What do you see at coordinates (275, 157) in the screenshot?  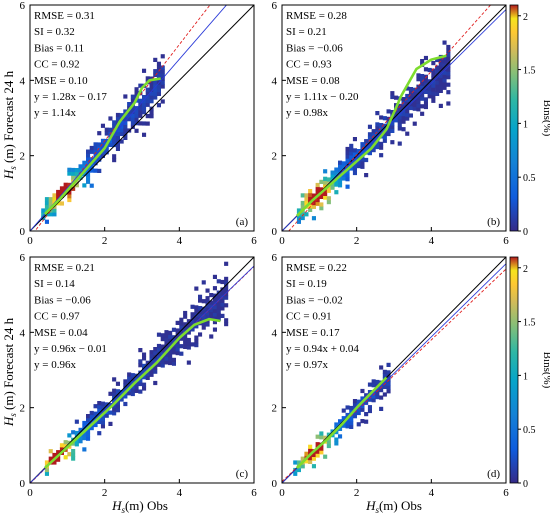 I see `y-tick-label: 2` at bounding box center [275, 157].